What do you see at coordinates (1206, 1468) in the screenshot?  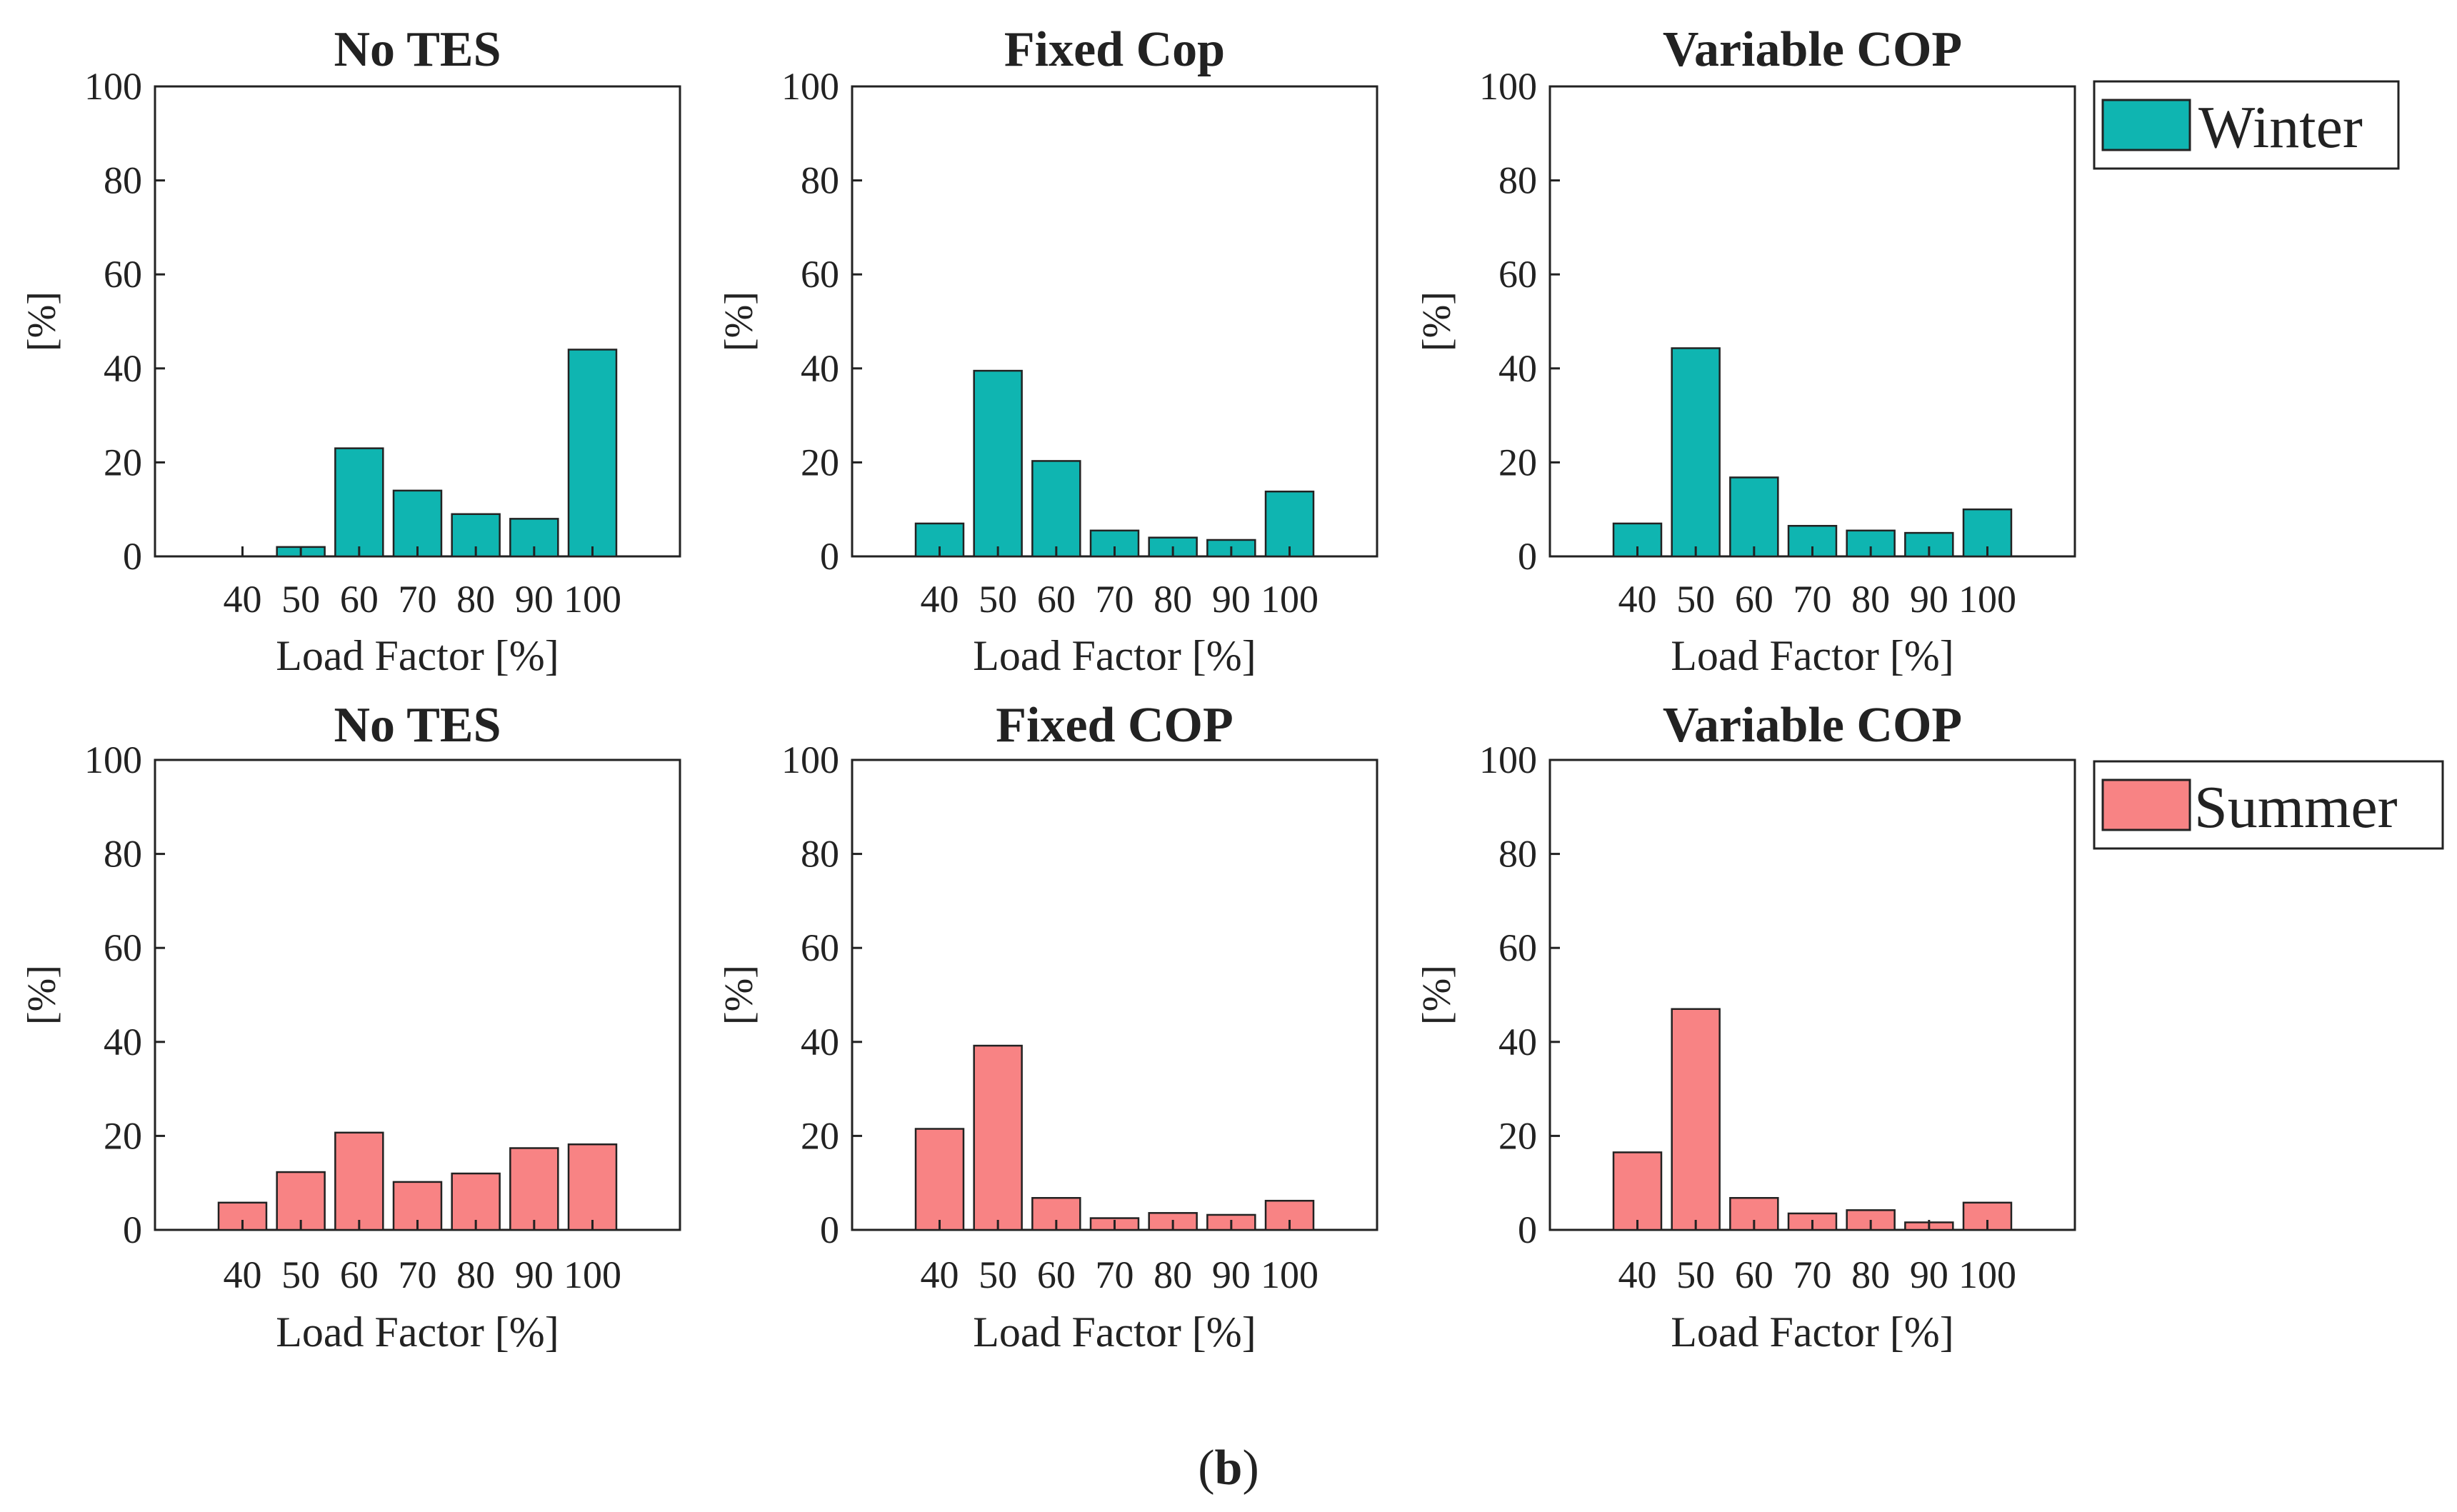 I see `caption-open: (` at bounding box center [1206, 1468].